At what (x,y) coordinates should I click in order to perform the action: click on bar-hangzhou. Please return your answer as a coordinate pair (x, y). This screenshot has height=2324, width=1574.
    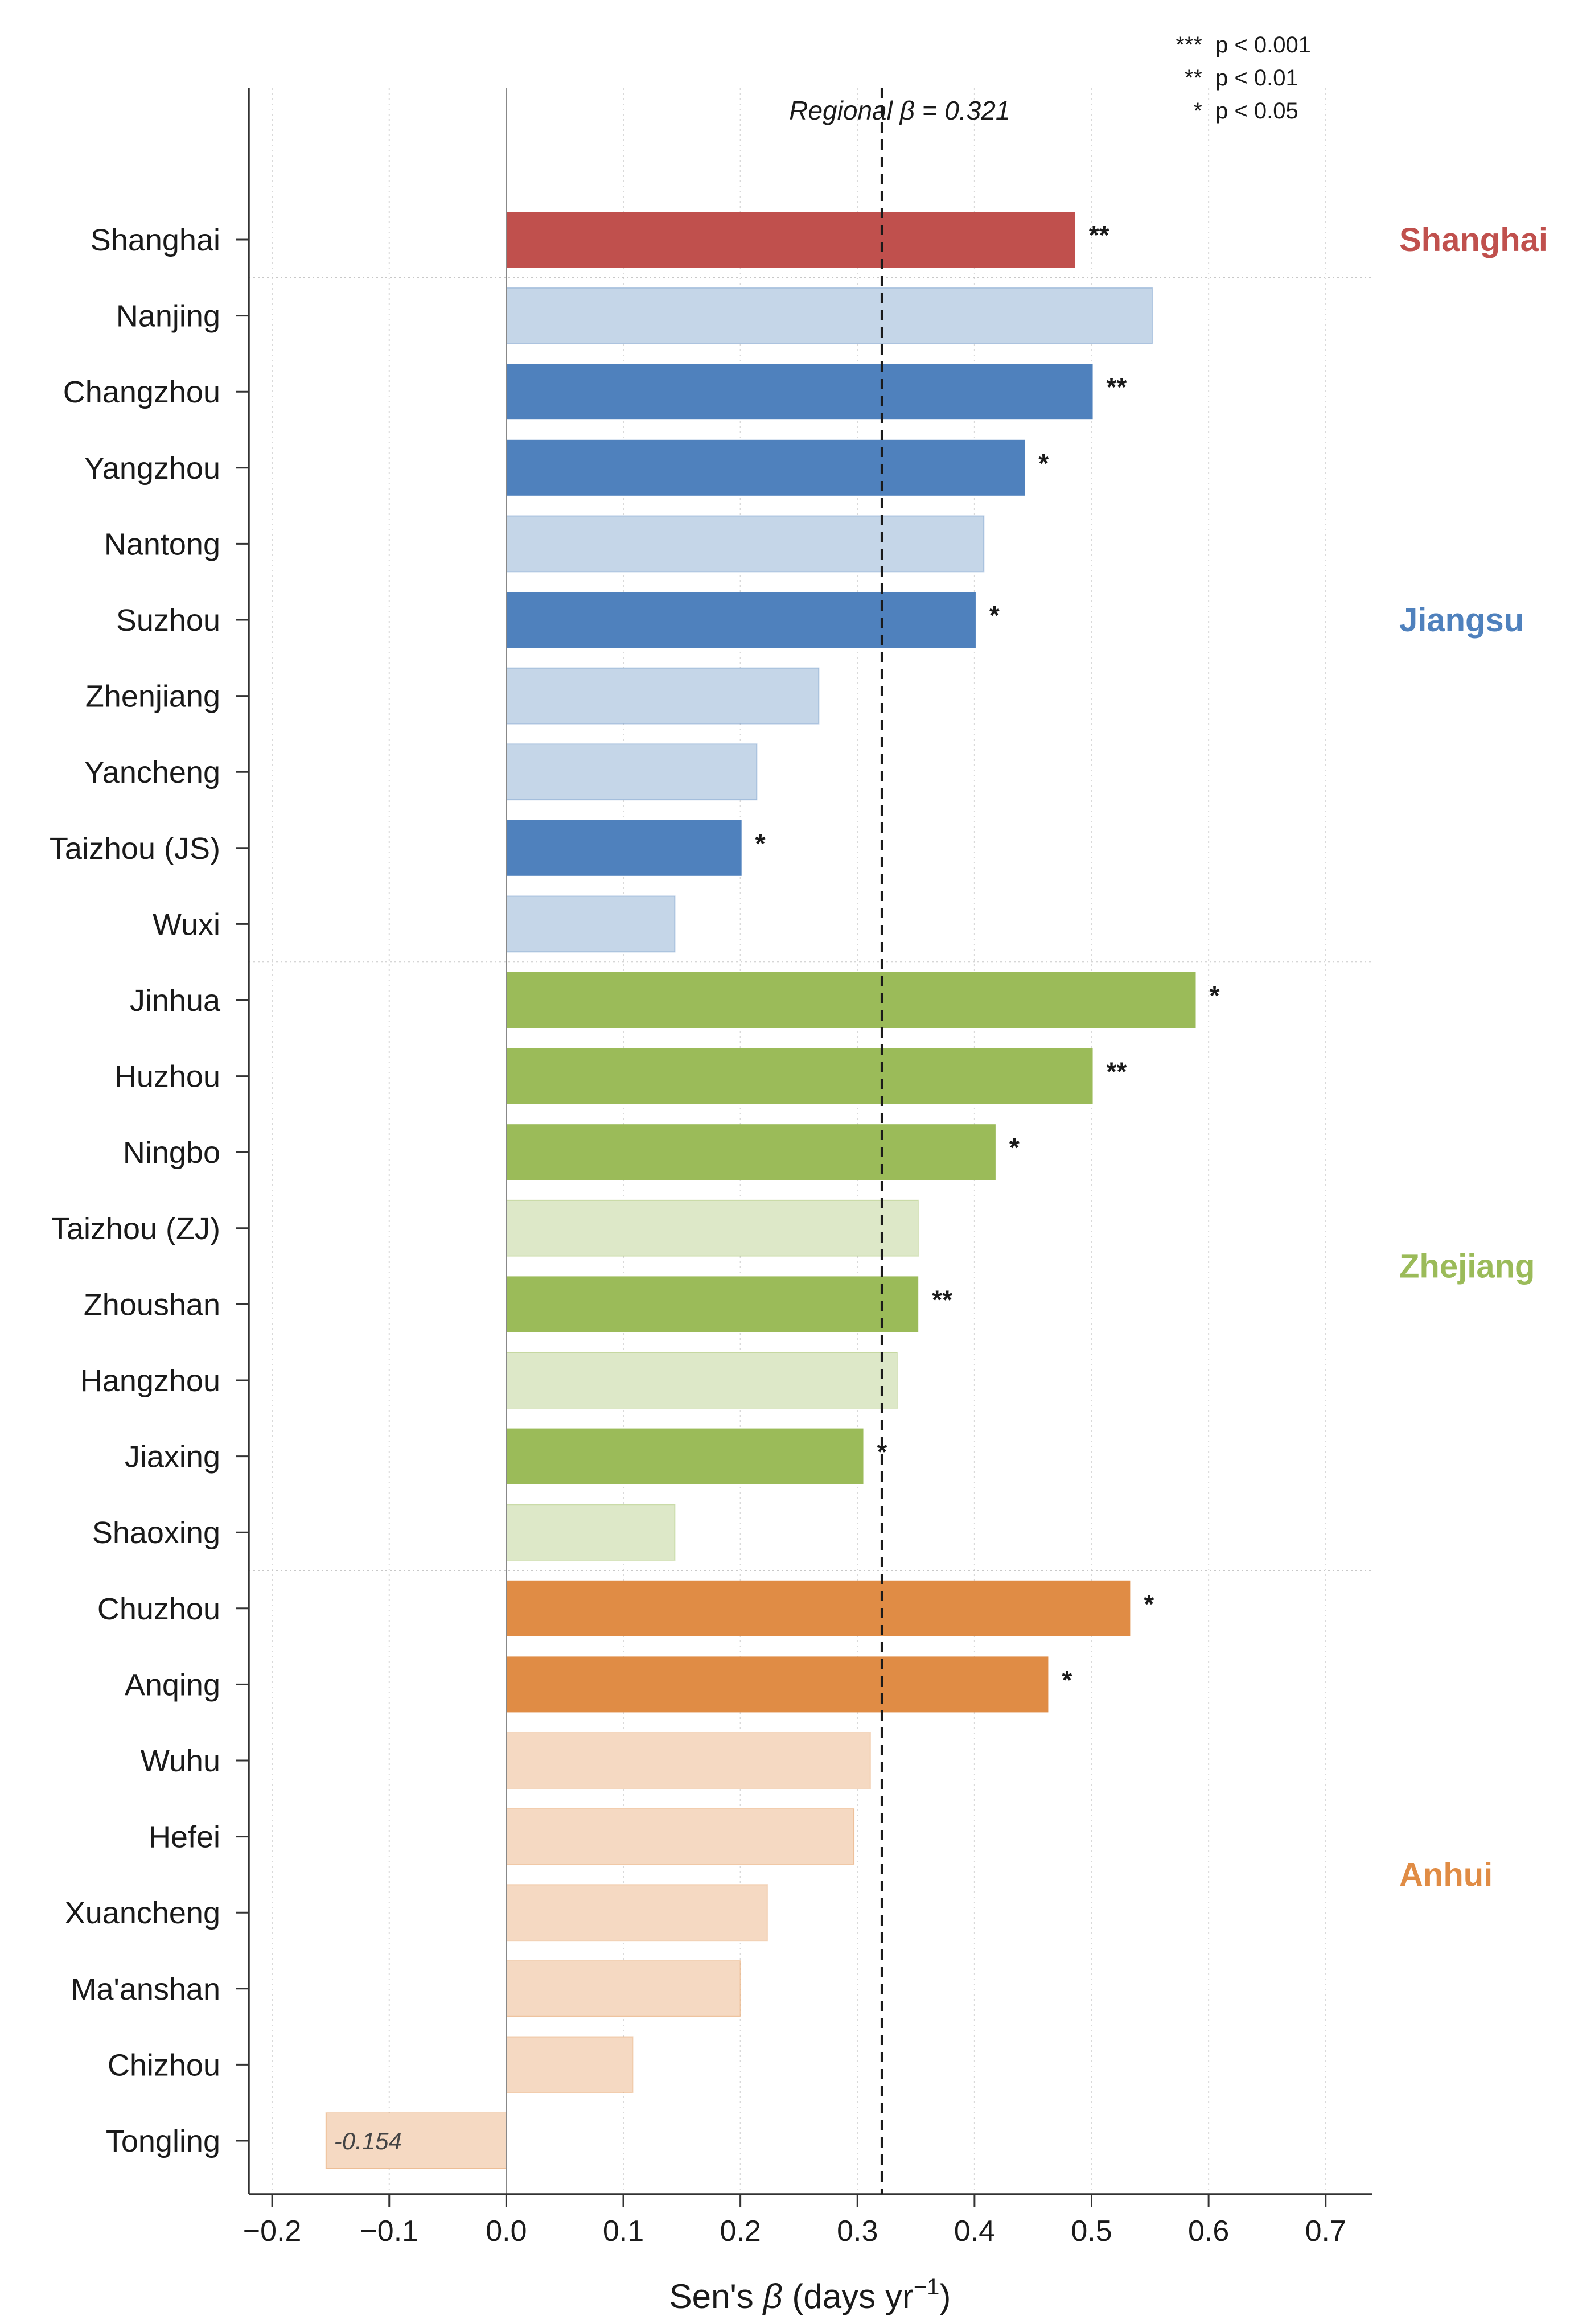
    Looking at the image, I should click on (702, 1380).